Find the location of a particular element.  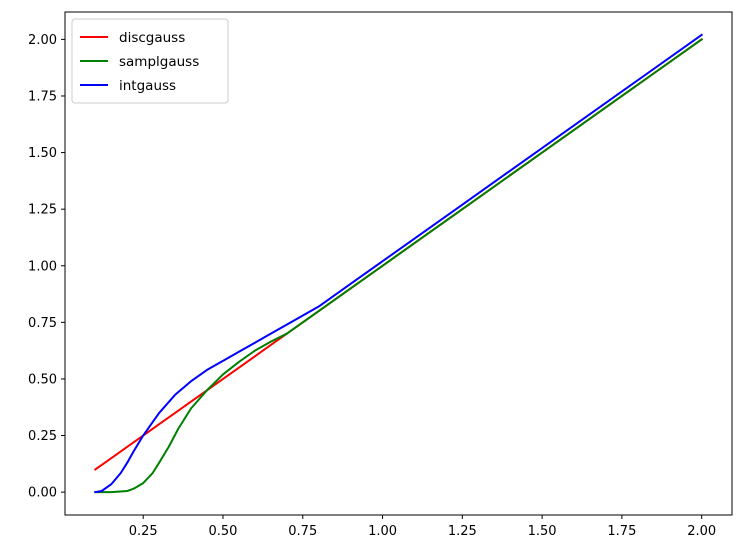

y-tick-label: 0.25 is located at coordinates (42, 436).